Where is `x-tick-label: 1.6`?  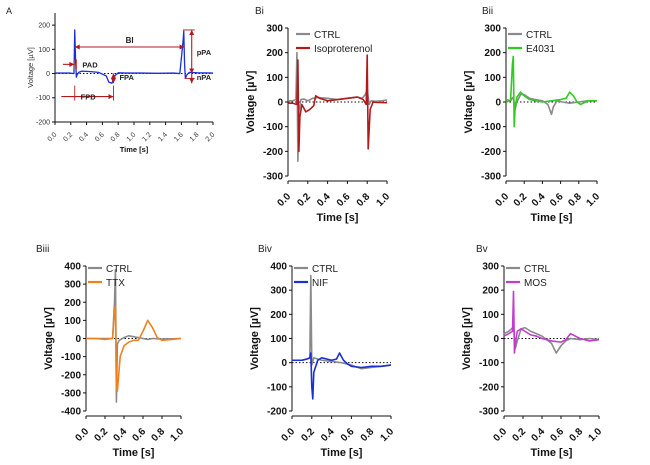
x-tick-label: 1.6 is located at coordinates (179, 137).